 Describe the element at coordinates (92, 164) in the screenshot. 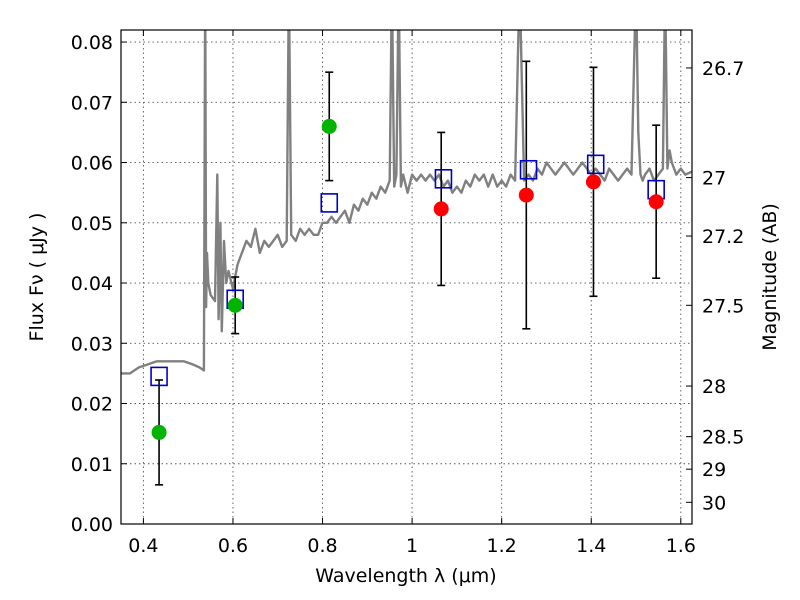

I see `y-tick-label: 0.06` at that location.